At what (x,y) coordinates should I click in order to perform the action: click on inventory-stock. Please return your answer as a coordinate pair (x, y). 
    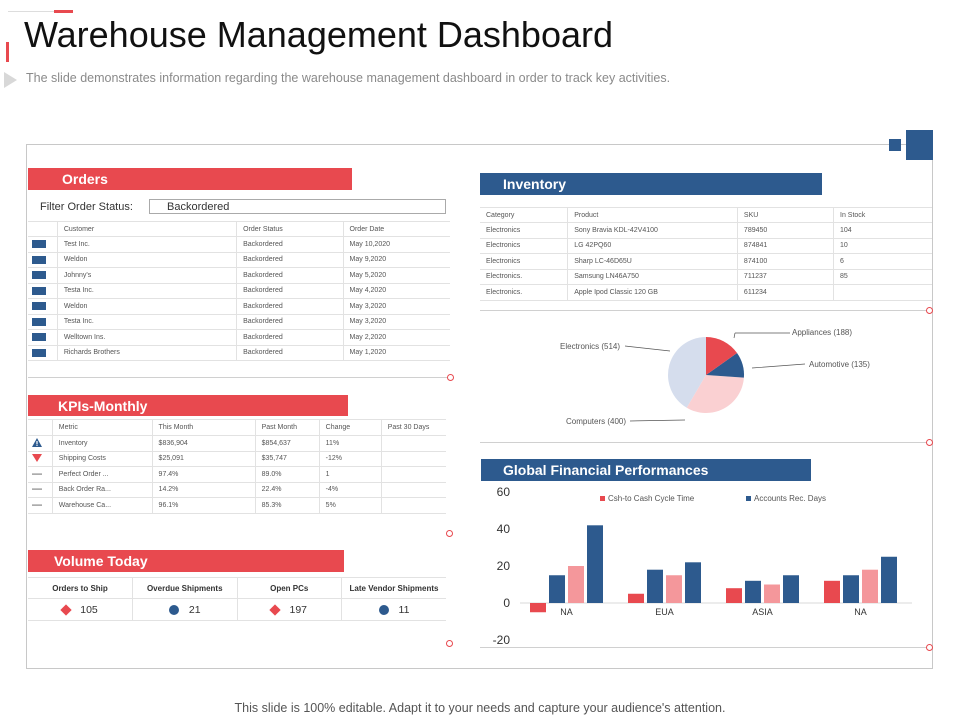
    Looking at the image, I should click on (882, 292).